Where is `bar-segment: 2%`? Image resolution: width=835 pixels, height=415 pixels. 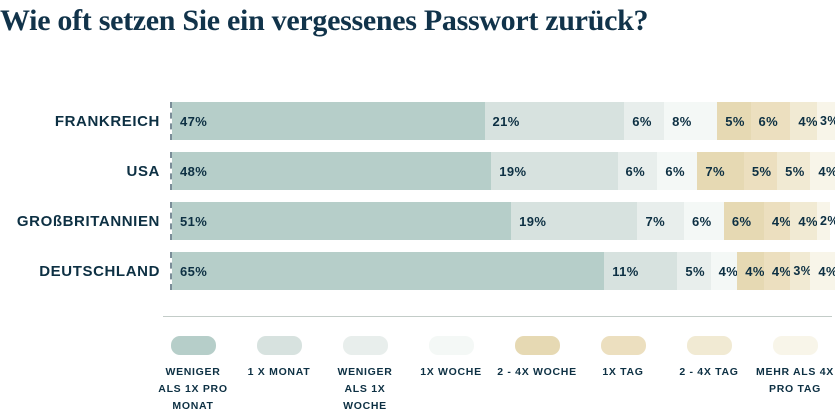 bar-segment: 2% is located at coordinates (826, 221).